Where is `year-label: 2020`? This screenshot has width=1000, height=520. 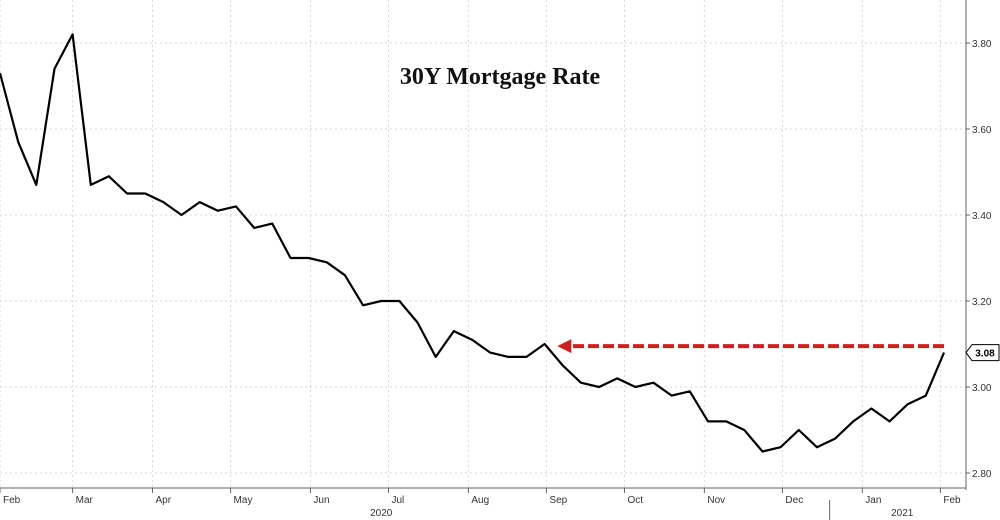 year-label: 2020 is located at coordinates (381, 513).